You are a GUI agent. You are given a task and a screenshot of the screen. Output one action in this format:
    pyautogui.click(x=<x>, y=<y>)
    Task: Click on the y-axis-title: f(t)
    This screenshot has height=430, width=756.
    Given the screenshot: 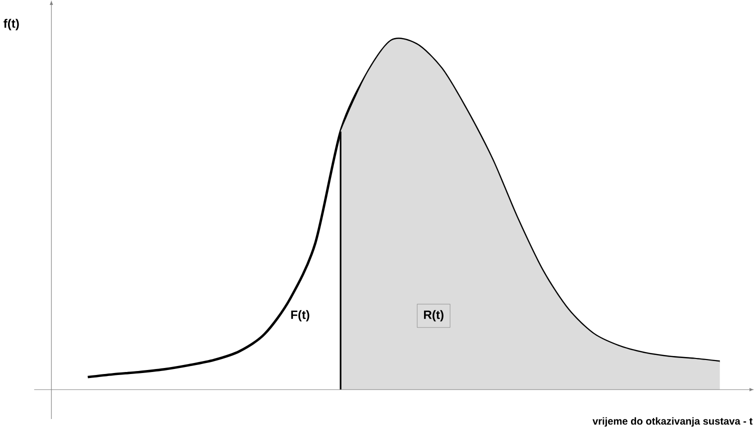 What is the action you would take?
    pyautogui.click(x=11, y=24)
    